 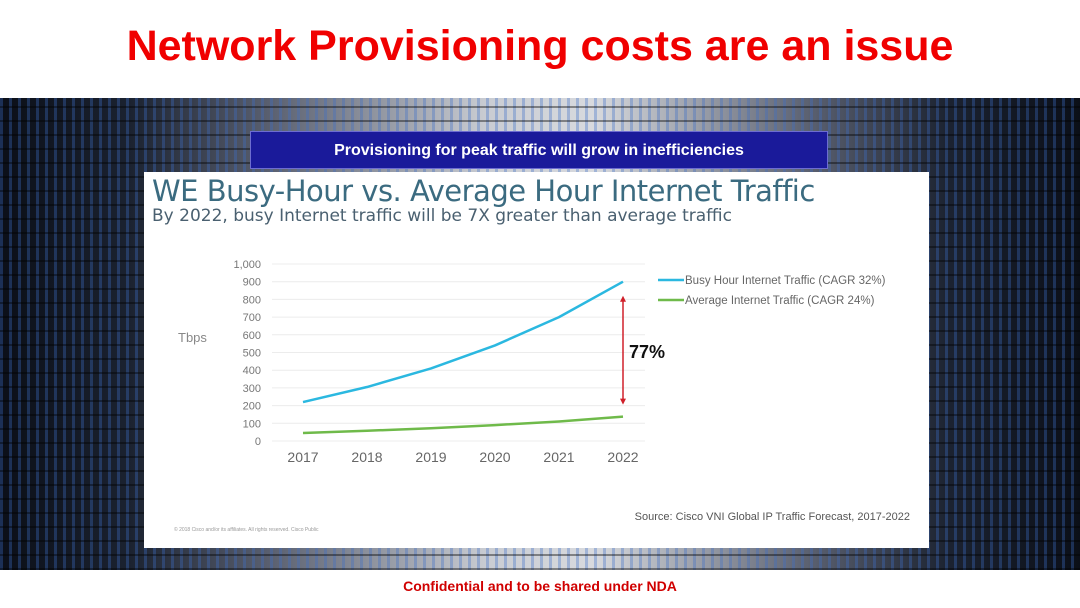 I want to click on legend-label: Busy Hour Internet Traffic (CAGR 32%), so click(x=785, y=281).